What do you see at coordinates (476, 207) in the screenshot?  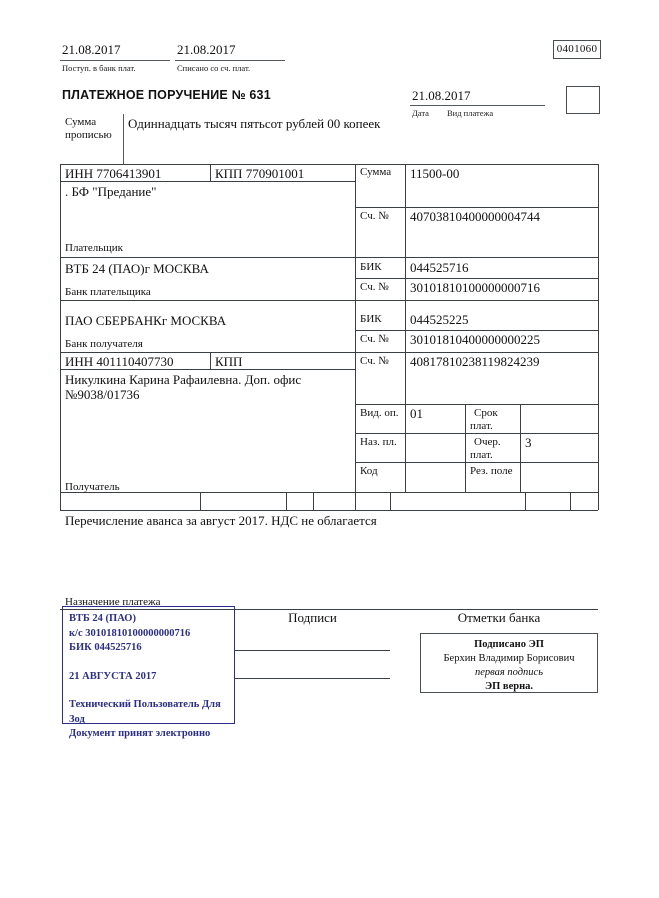 I see `amount-account-divider` at bounding box center [476, 207].